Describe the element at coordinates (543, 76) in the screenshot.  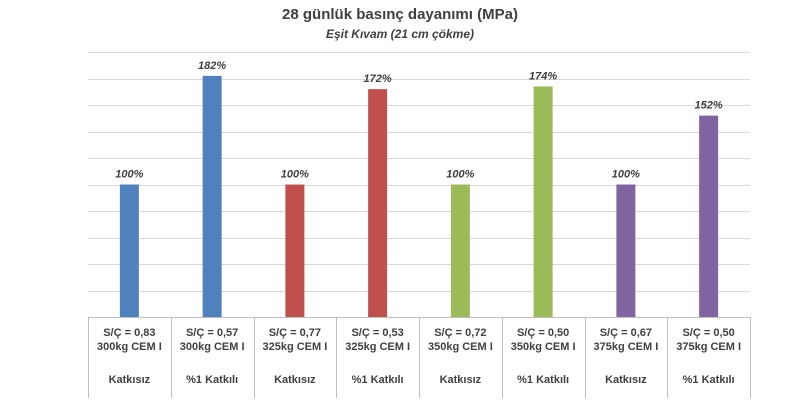
I see `data-label: 174%` at that location.